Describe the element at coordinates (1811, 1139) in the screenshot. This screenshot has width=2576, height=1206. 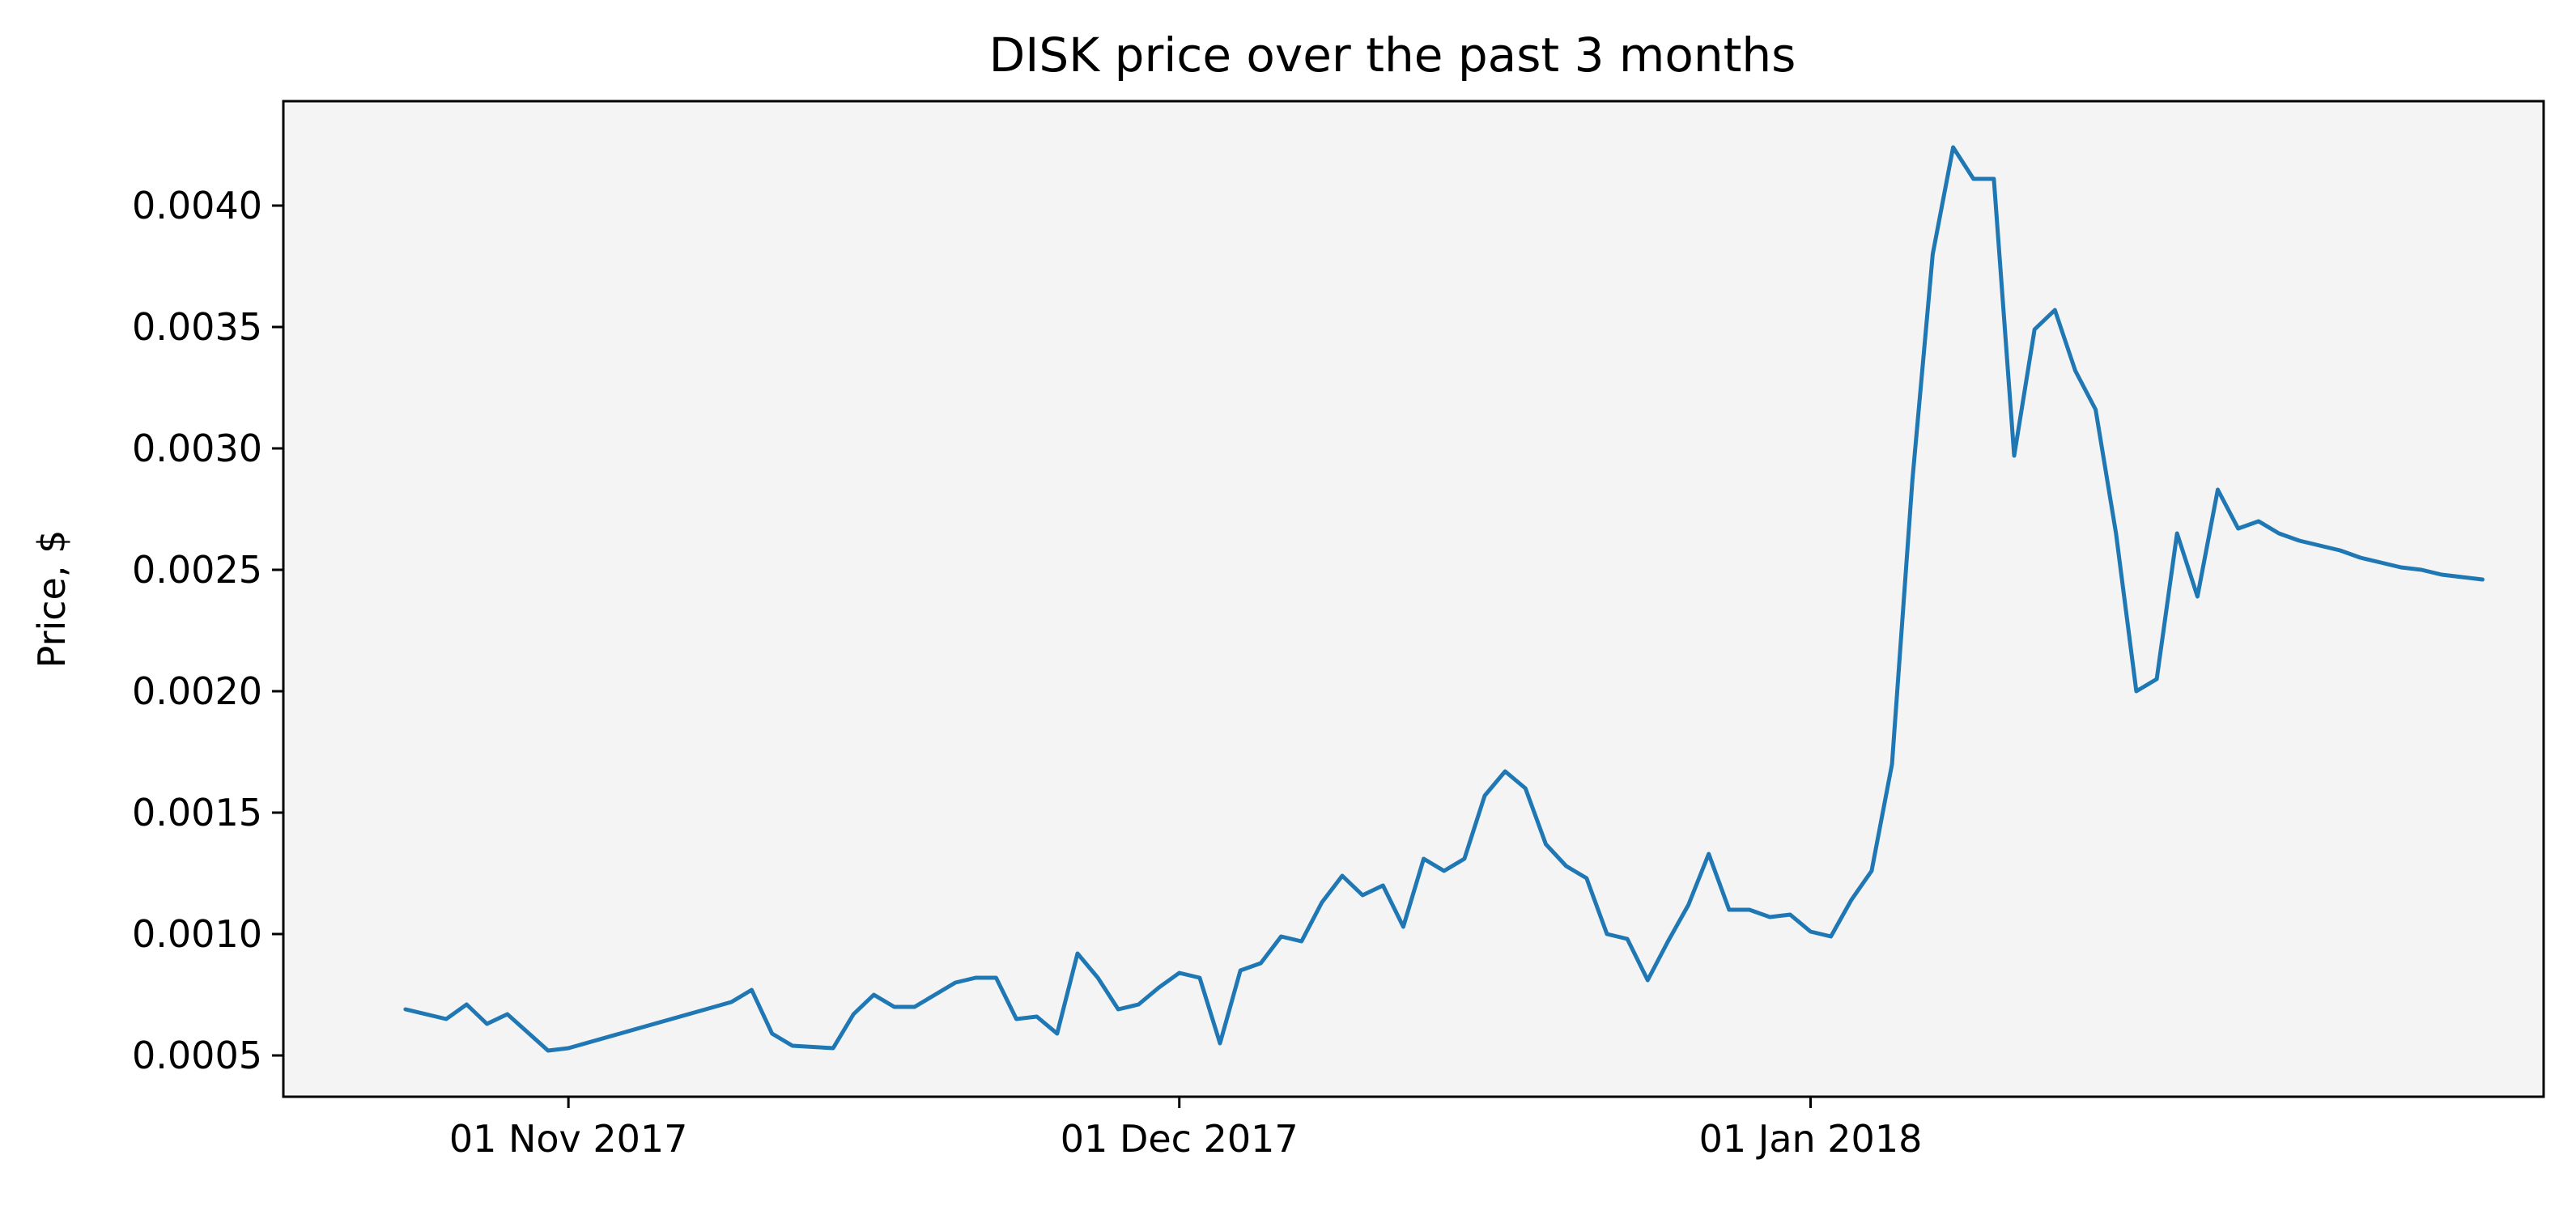
I see `x-tick-label: 01 Jan 2018` at that location.